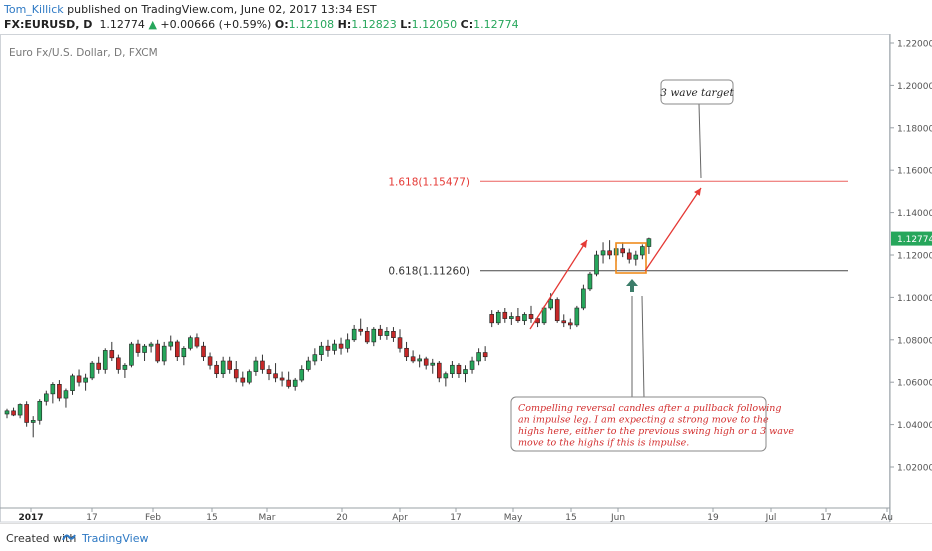 This screenshot has height=551, width=932. Describe the element at coordinates (69, 537) in the screenshot. I see `tradingview-logo-icon` at that location.